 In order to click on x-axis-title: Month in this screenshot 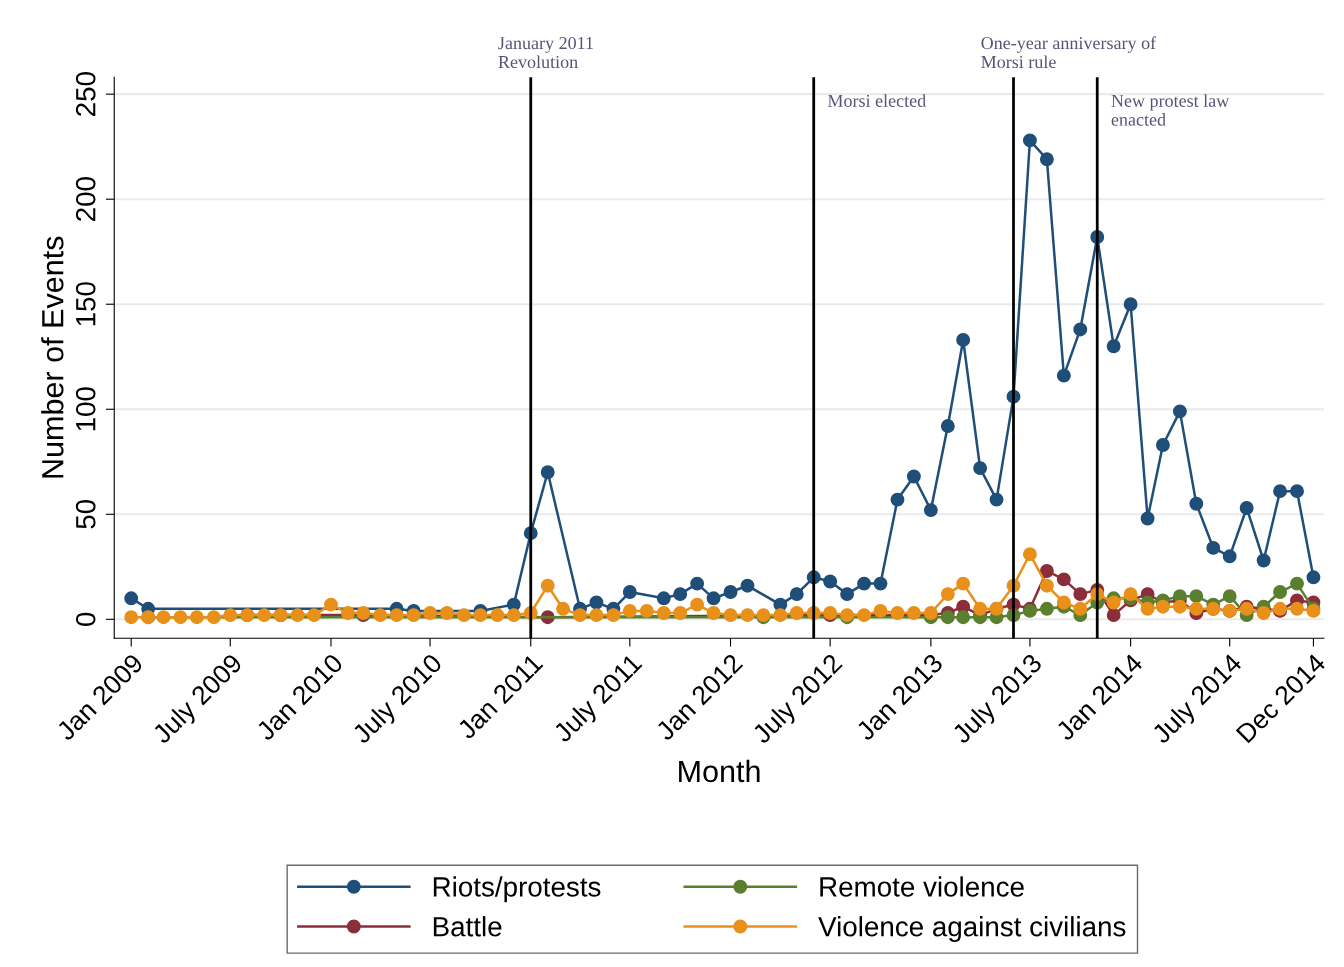, I will do `click(719, 771)`.